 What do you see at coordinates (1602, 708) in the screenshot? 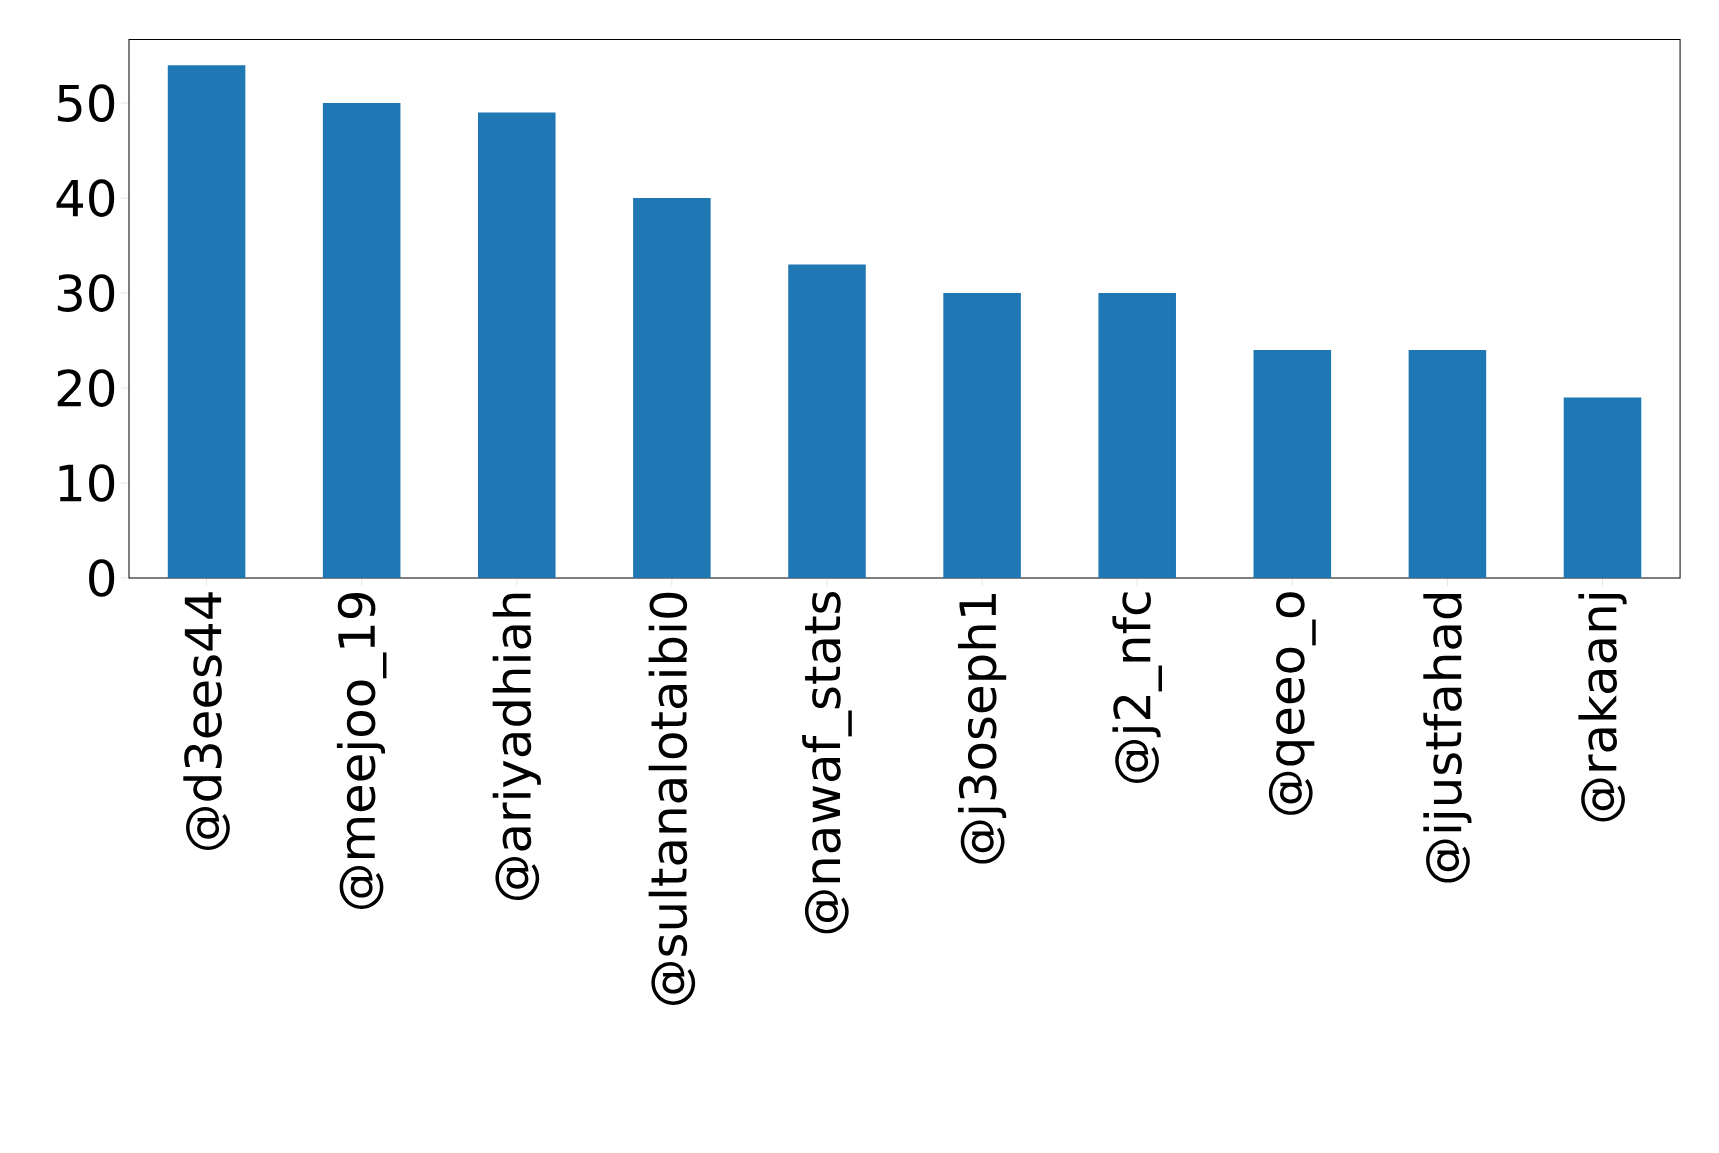
I see `x-tick-label: @rakaanj` at bounding box center [1602, 708].